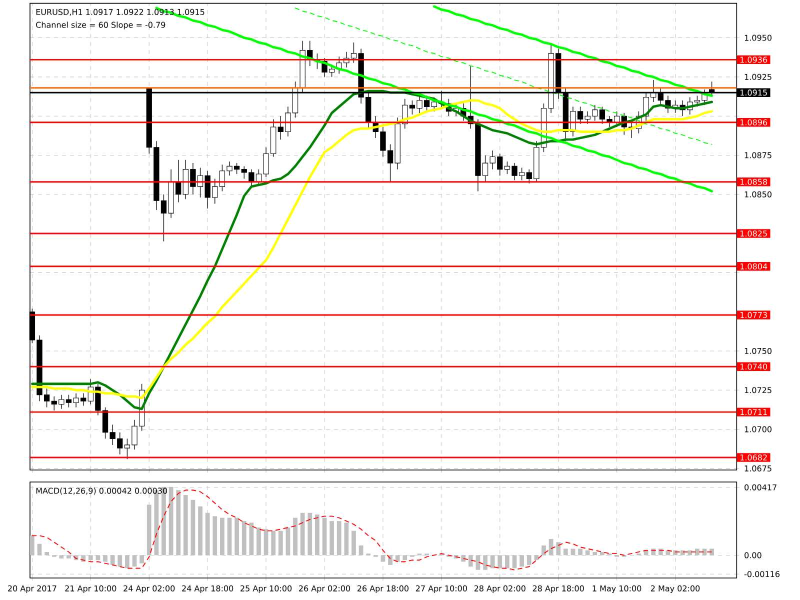 The height and width of the screenshot is (600, 800). Describe the element at coordinates (753, 315) in the screenshot. I see `ref-line-label: 1.0773` at that location.